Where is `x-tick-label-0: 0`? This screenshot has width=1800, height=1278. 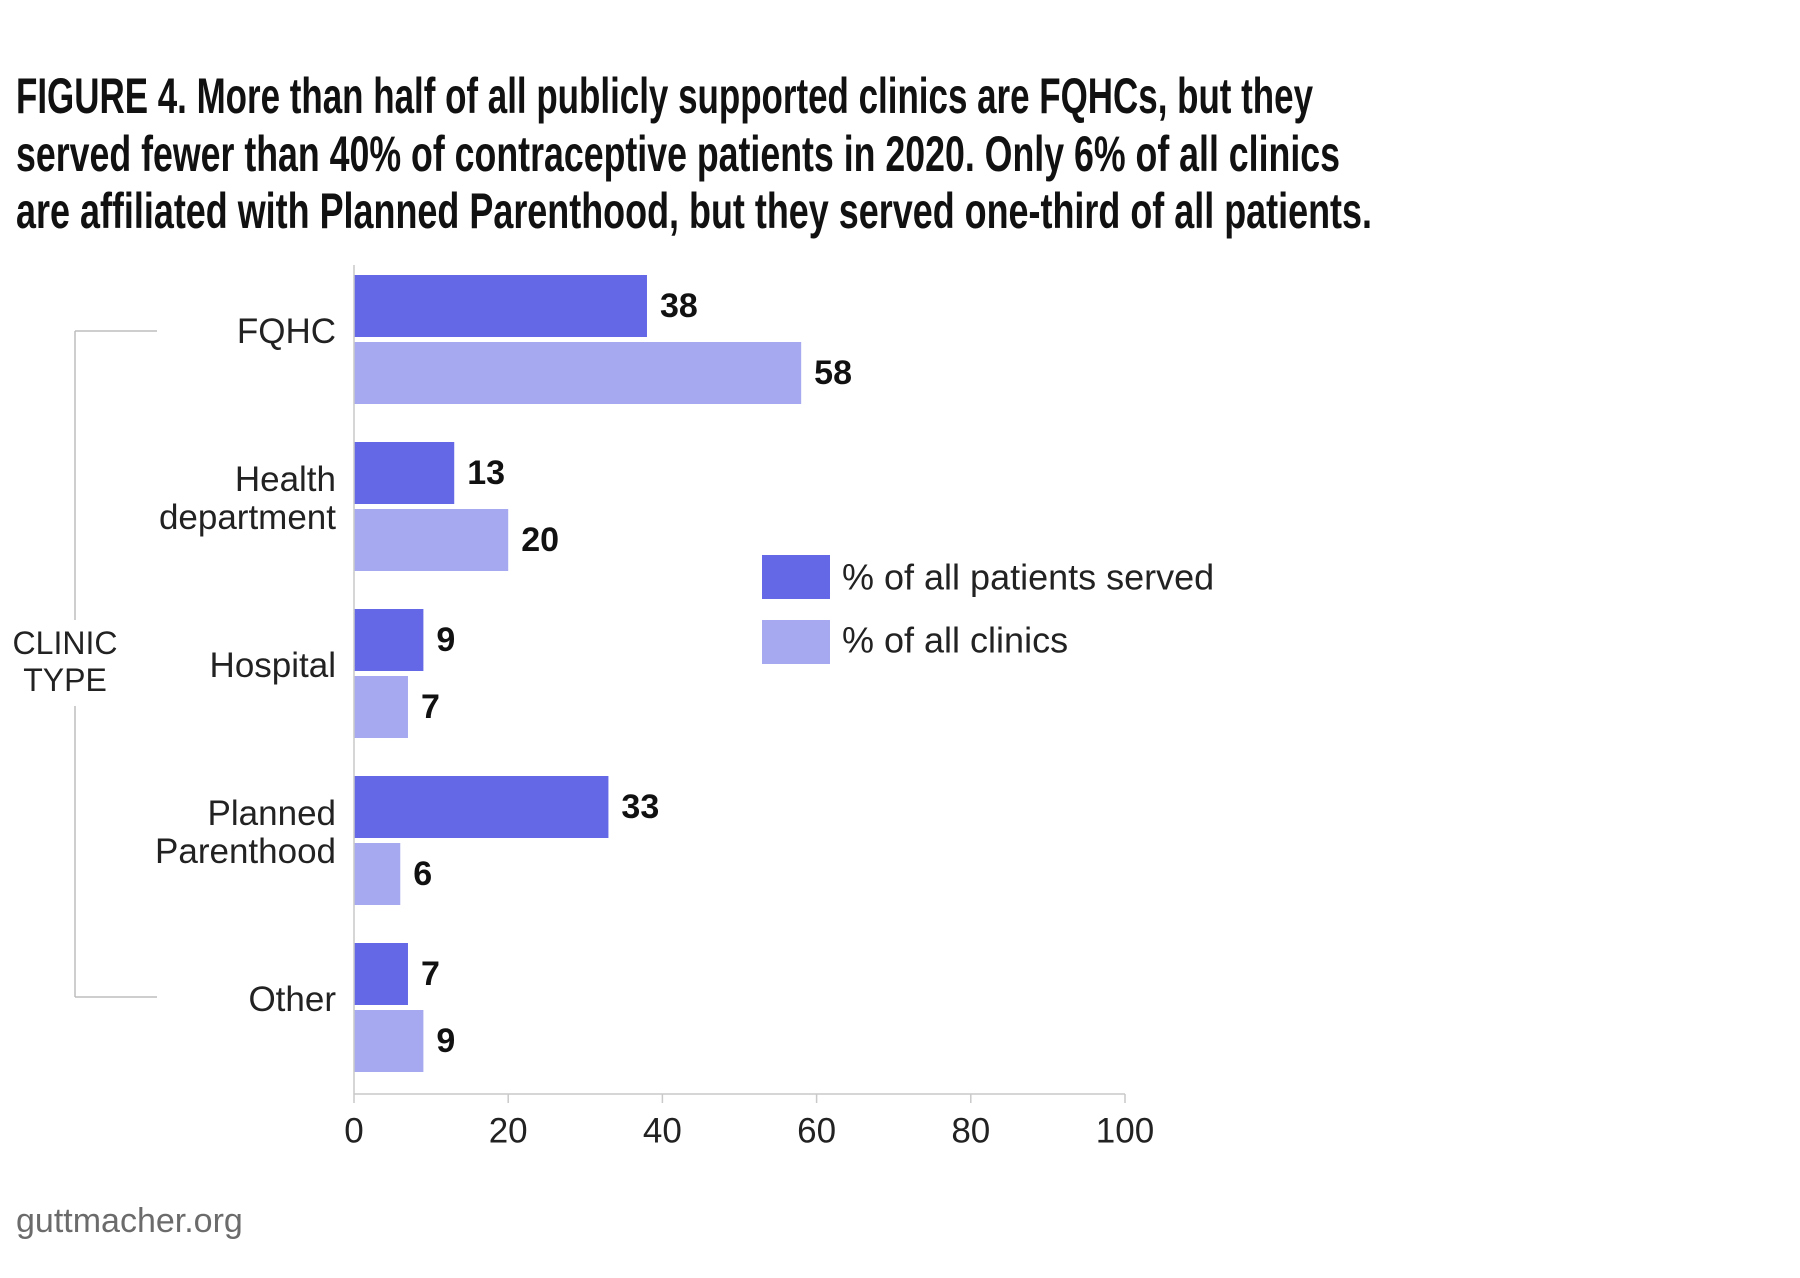 x-tick-label-0: 0 is located at coordinates (353, 1131).